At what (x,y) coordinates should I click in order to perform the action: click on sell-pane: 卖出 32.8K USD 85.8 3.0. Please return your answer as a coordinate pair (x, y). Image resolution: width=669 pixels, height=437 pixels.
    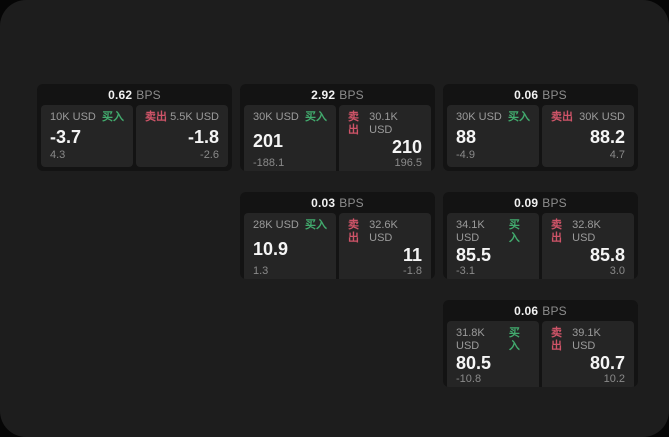
    Looking at the image, I should click on (588, 246).